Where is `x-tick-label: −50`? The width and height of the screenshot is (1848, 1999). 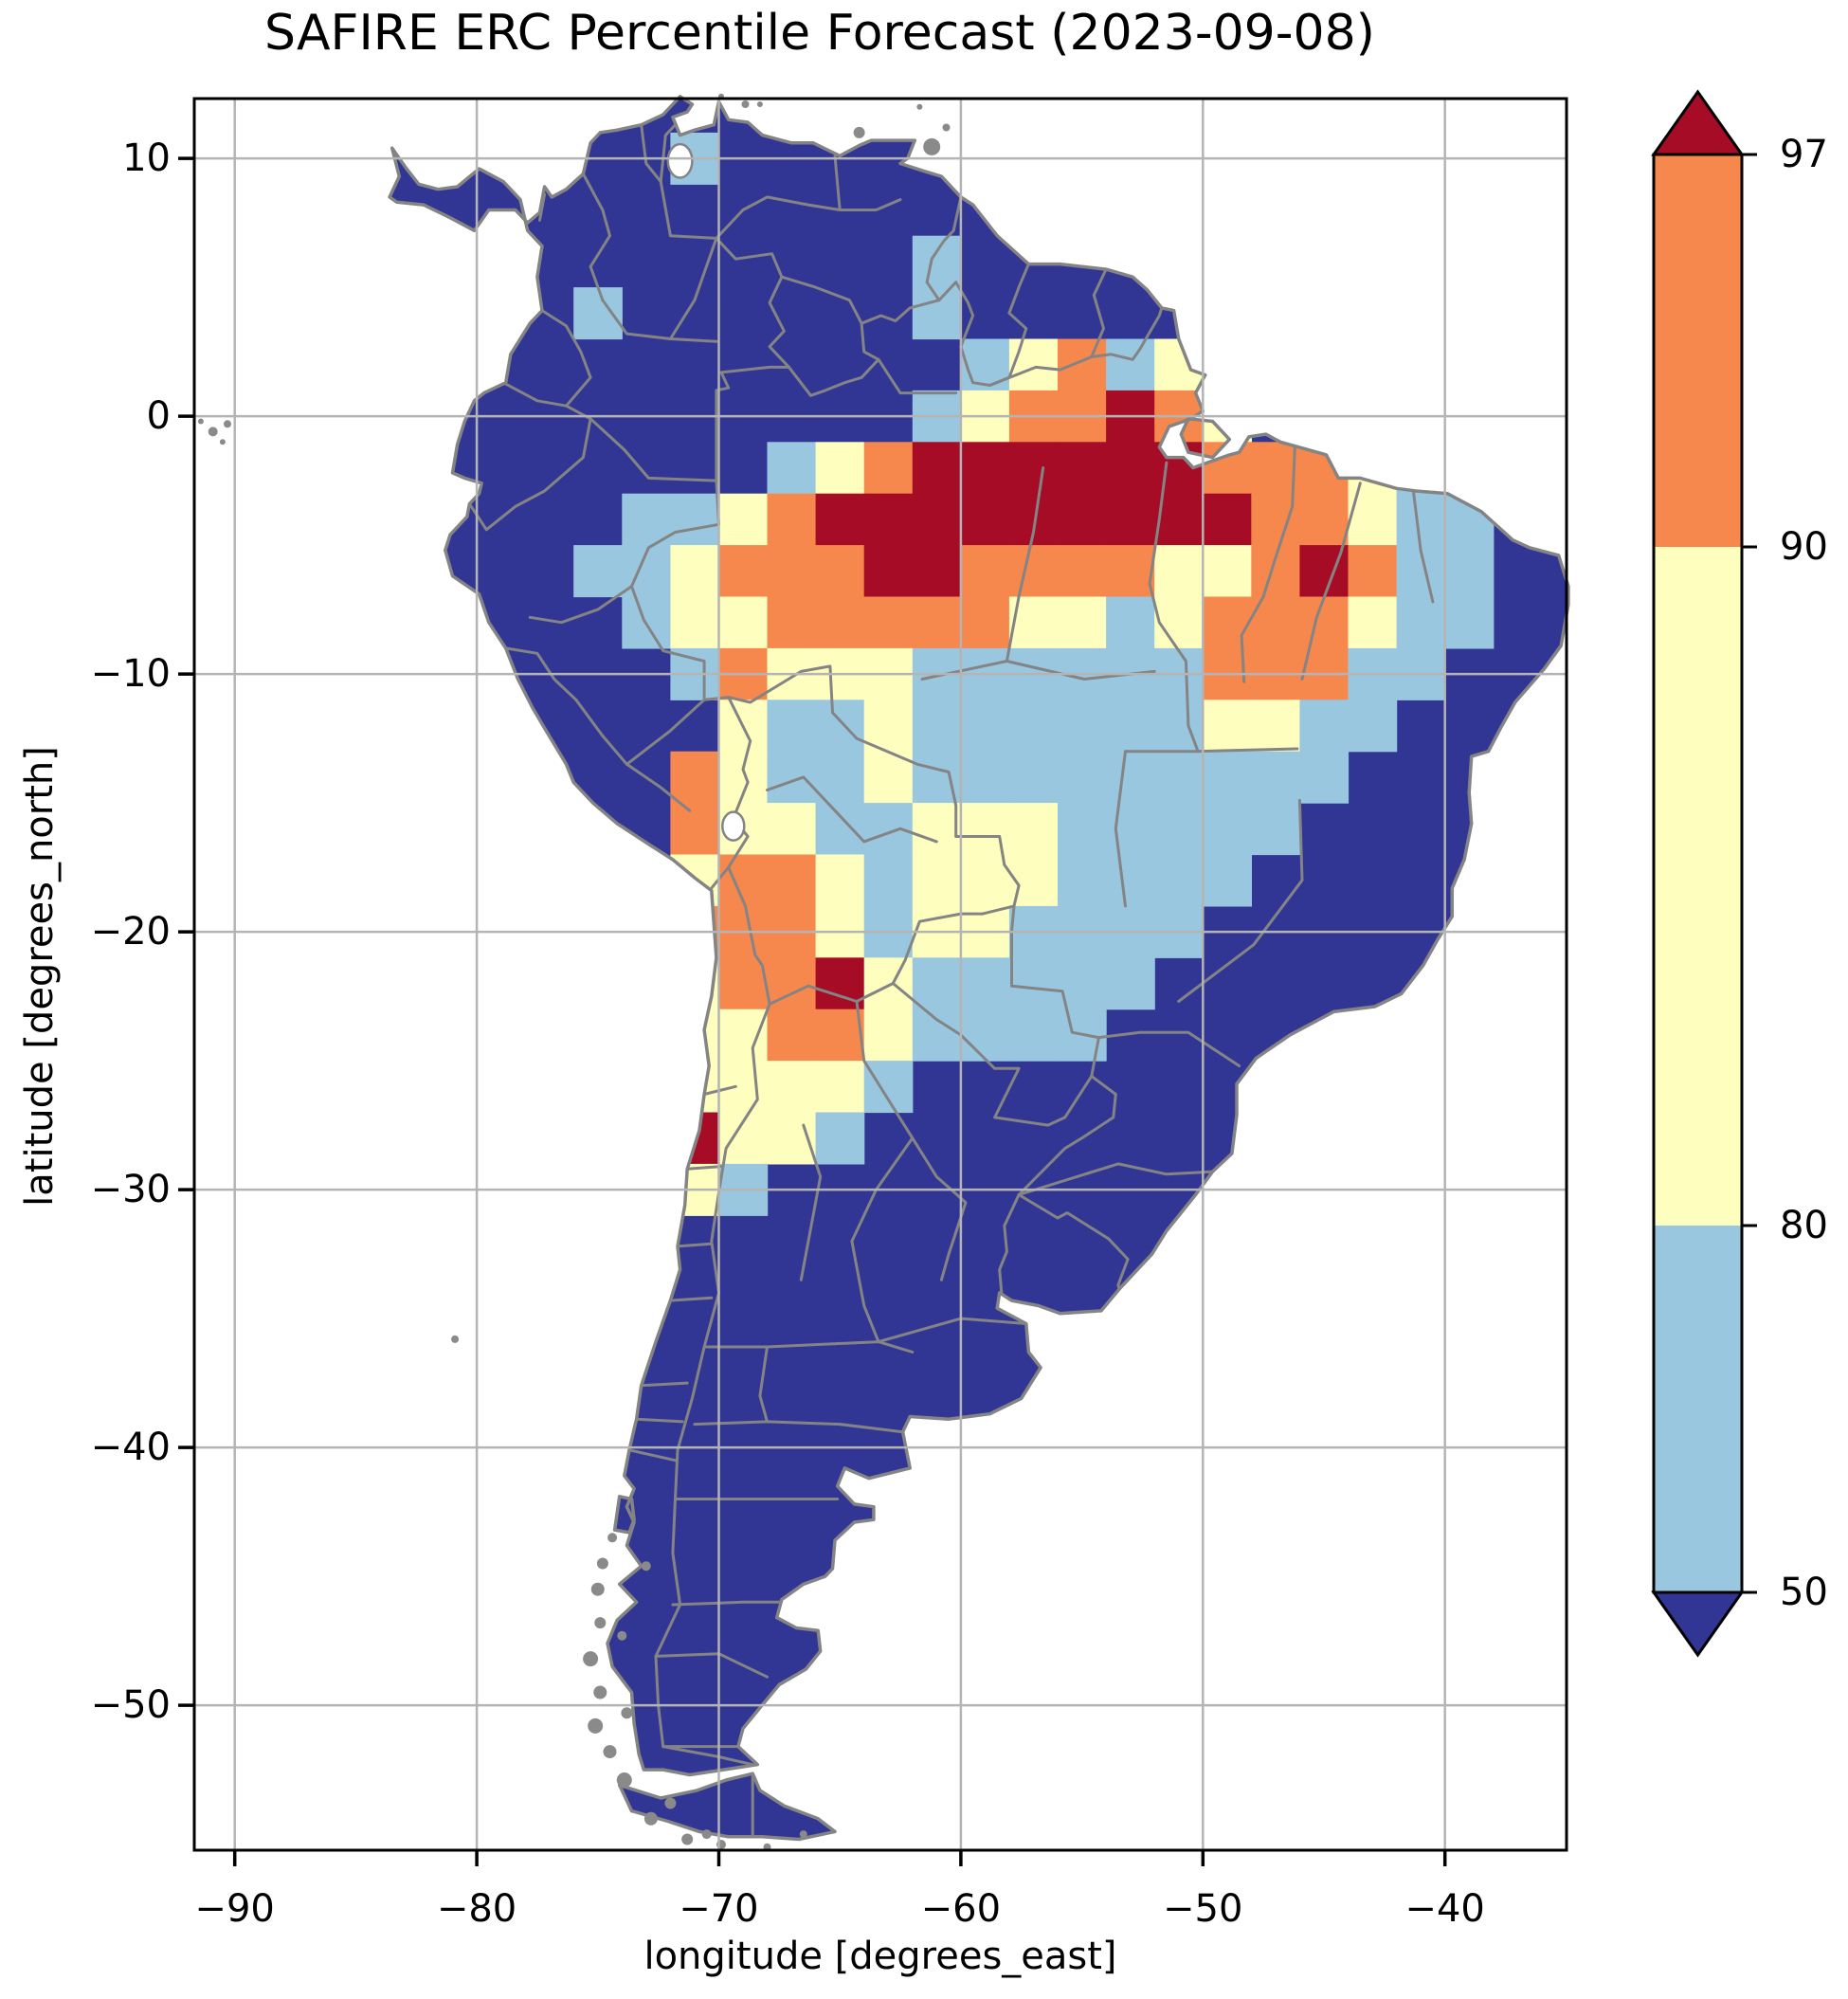 x-tick-label: −50 is located at coordinates (1203, 1909).